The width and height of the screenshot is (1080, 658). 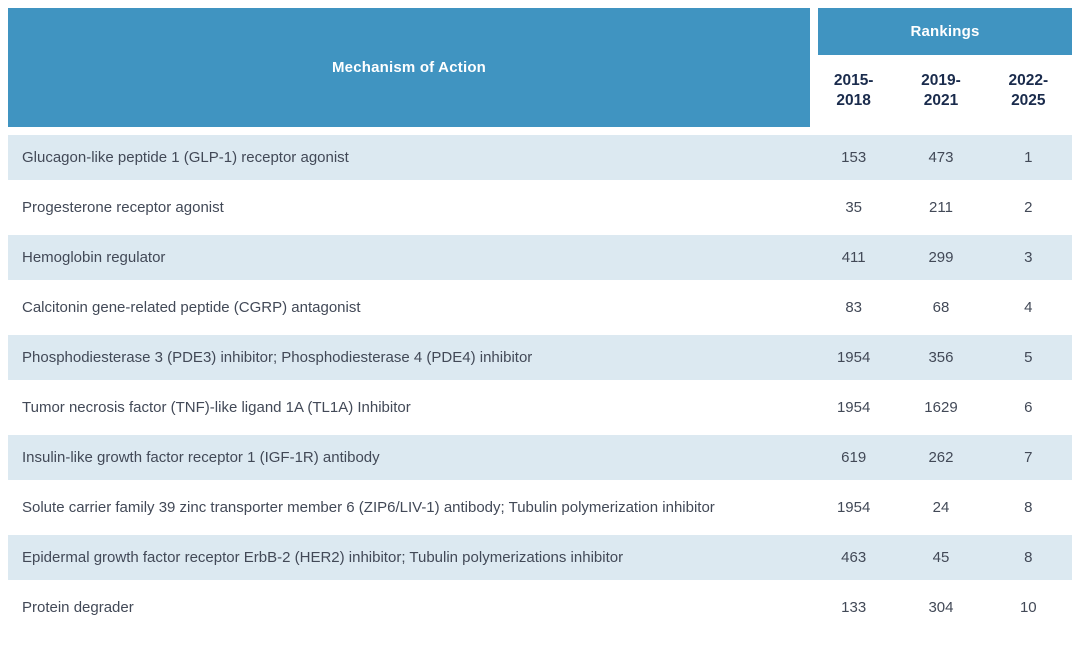 I want to click on moa-cell: Protein degrader, so click(x=78, y=607).